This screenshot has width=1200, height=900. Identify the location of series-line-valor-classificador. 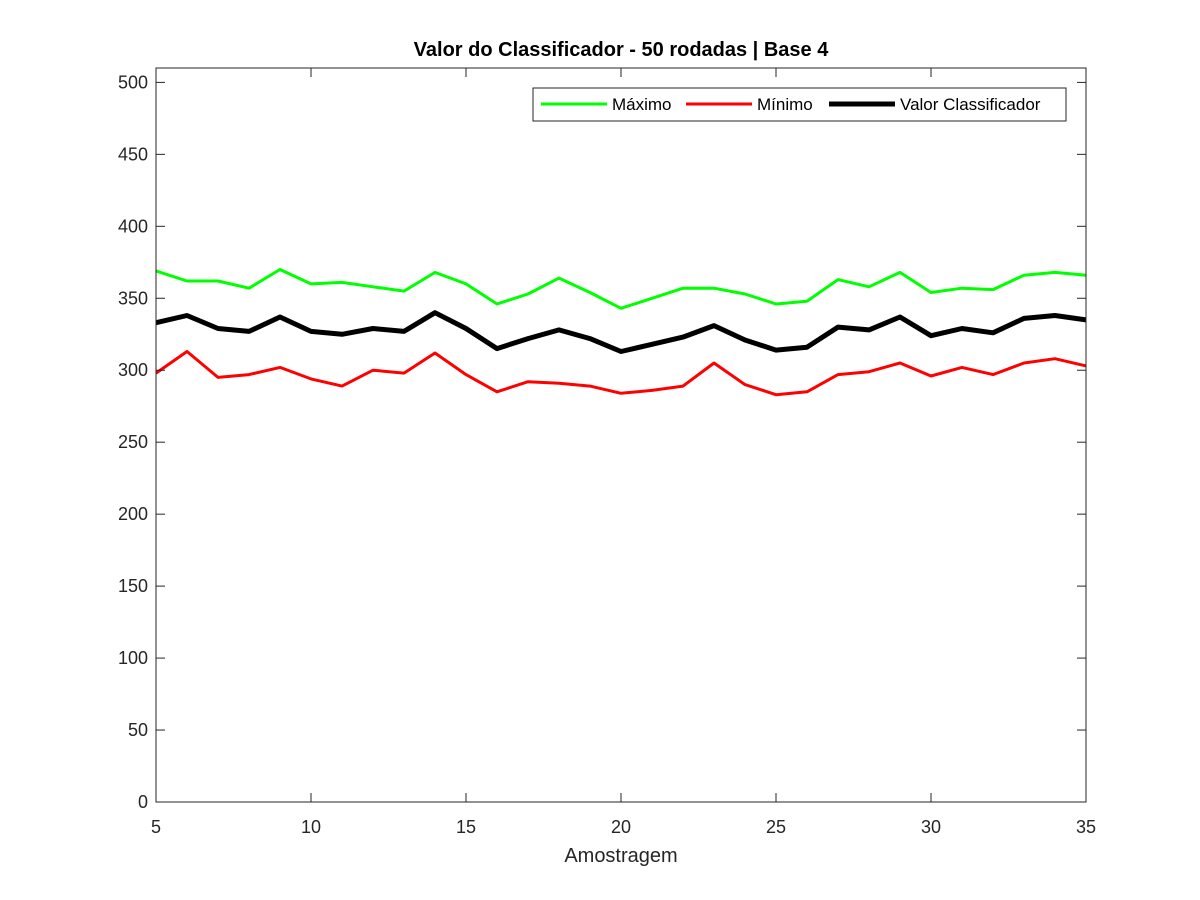
(621, 332).